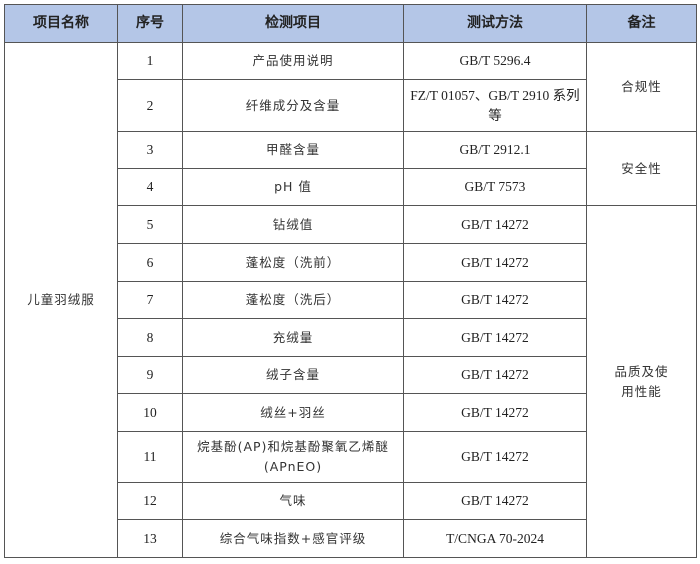  Describe the element at coordinates (150, 337) in the screenshot. I see `number-cell: 8` at that location.